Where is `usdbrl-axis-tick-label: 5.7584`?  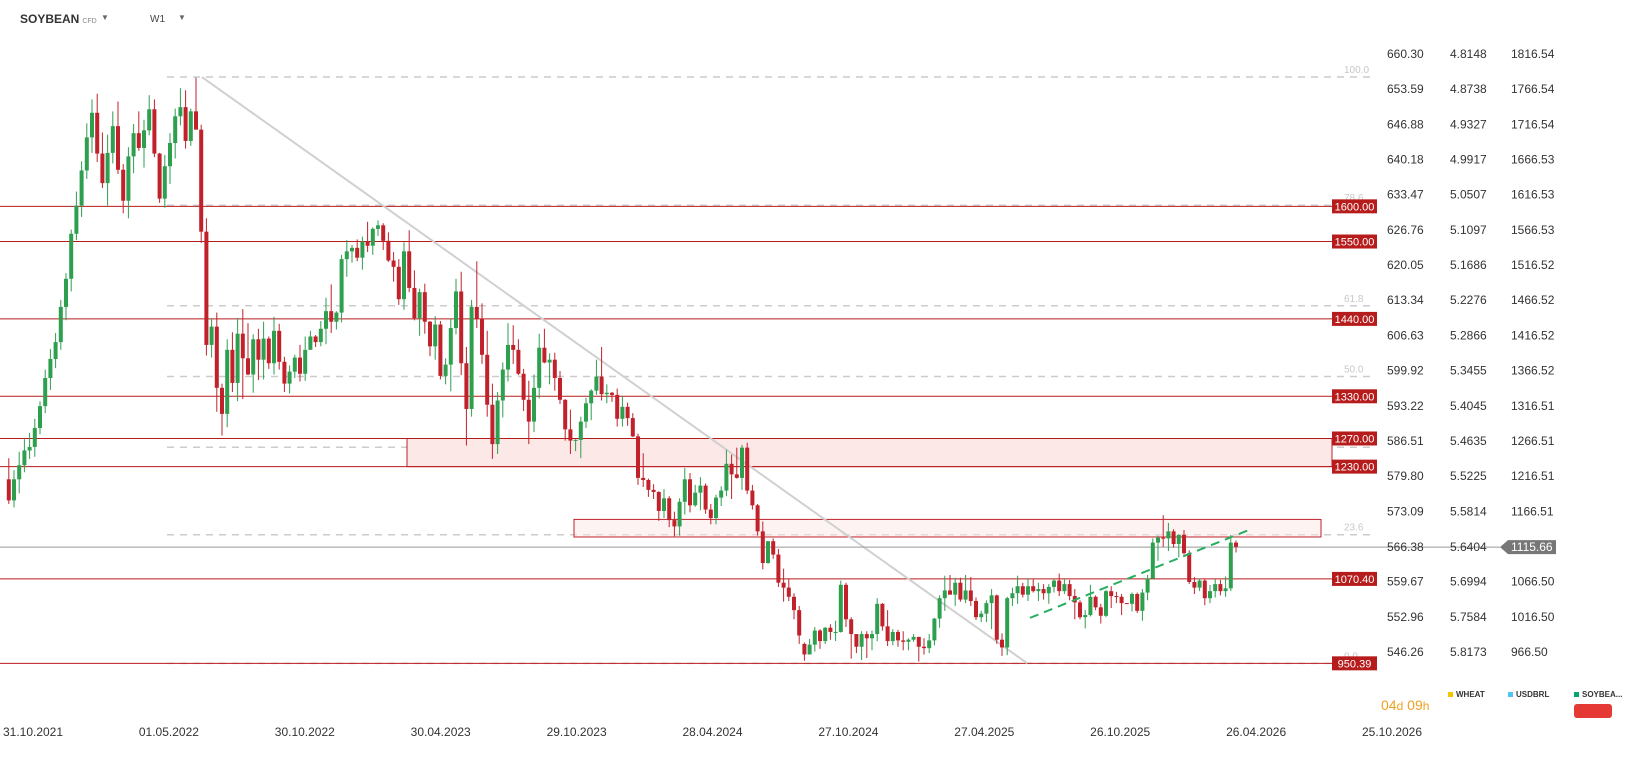 usdbrl-axis-tick-label: 5.7584 is located at coordinates (1468, 617).